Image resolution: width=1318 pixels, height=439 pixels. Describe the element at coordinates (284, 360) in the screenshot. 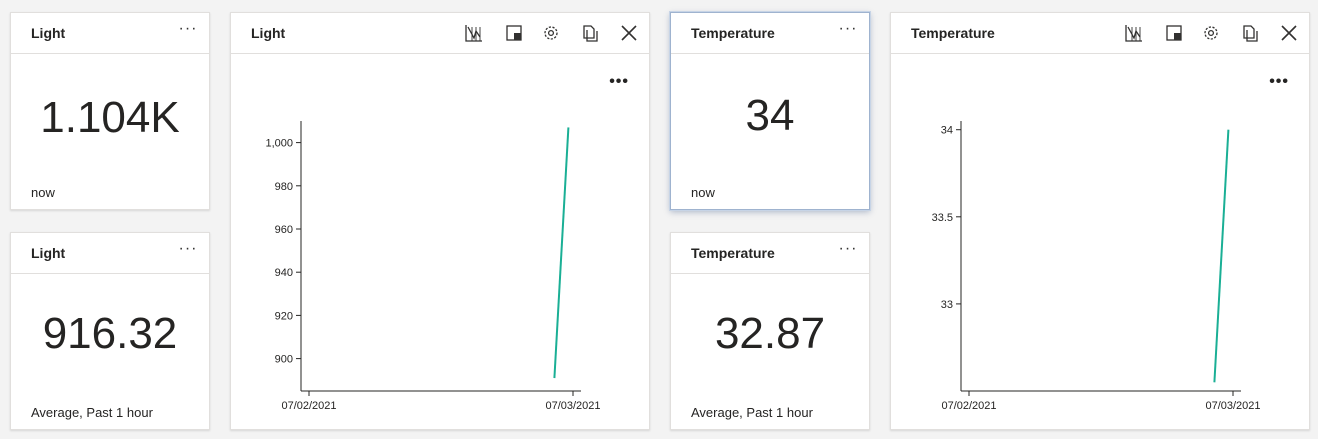

I see `y-tick-label: 900` at that location.